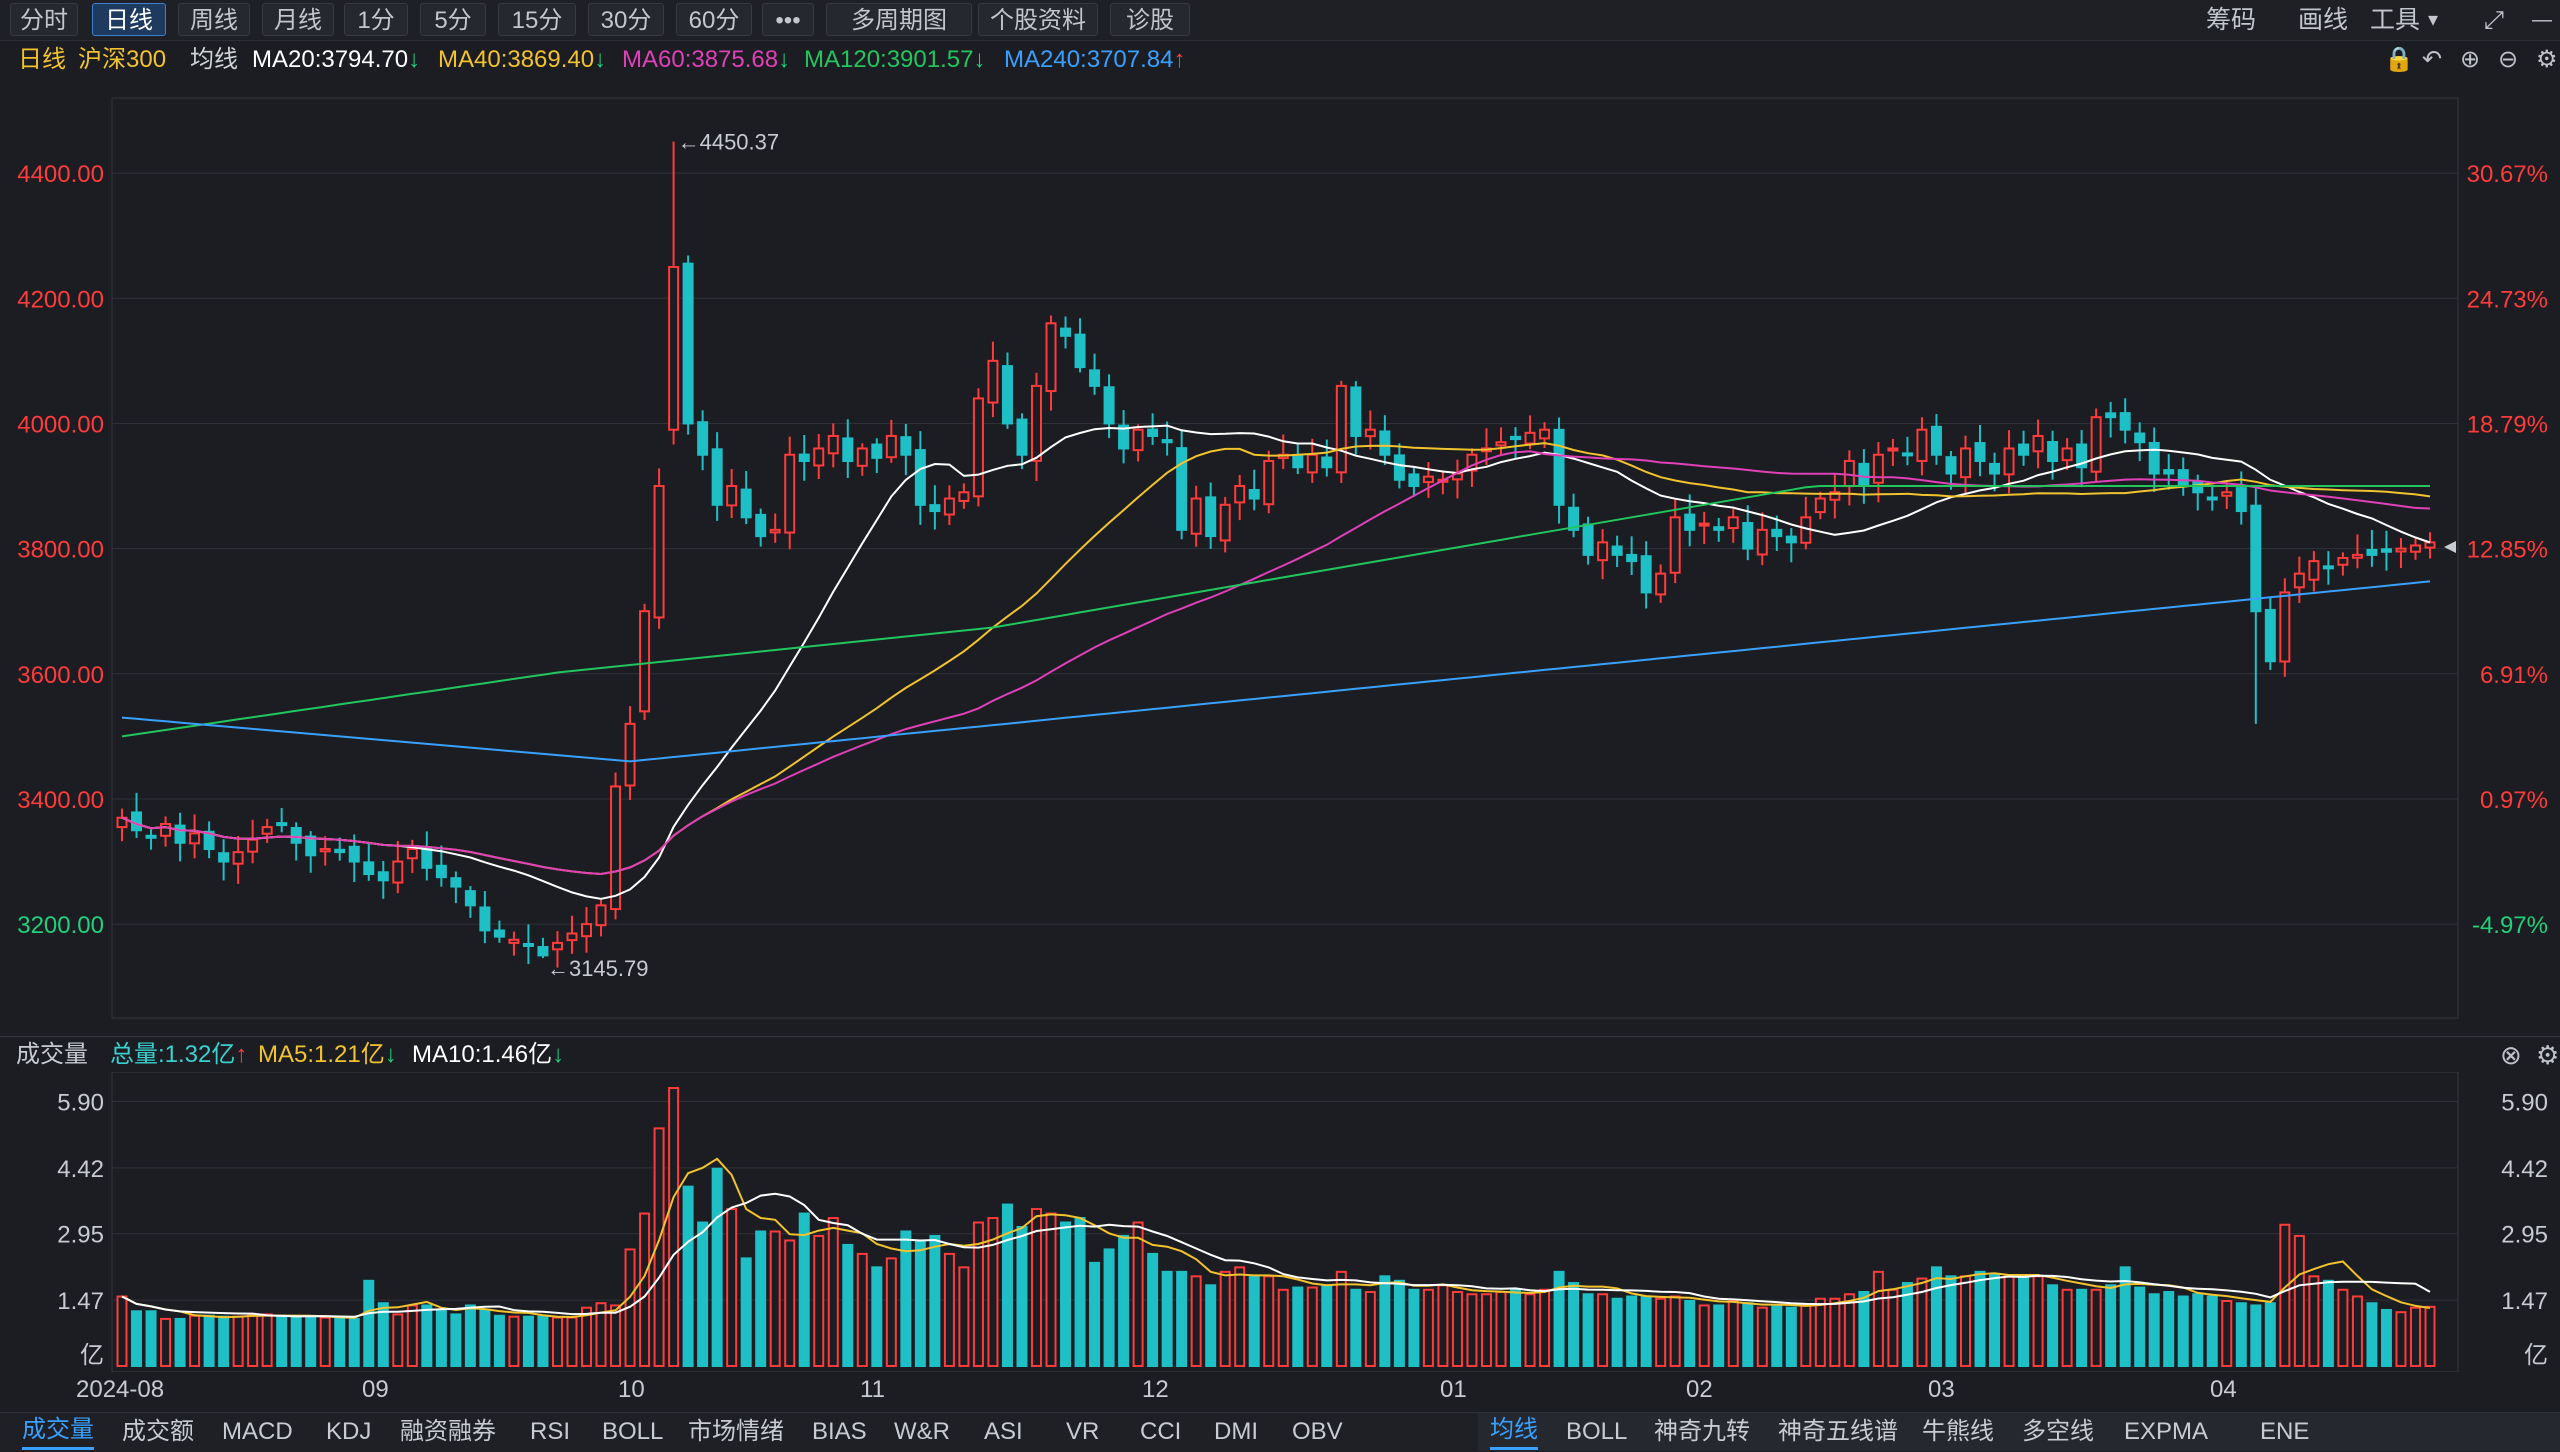 This screenshot has width=2560, height=1452. Describe the element at coordinates (214, 59) in the screenshot. I see `legend-ma-label: 均线` at that location.